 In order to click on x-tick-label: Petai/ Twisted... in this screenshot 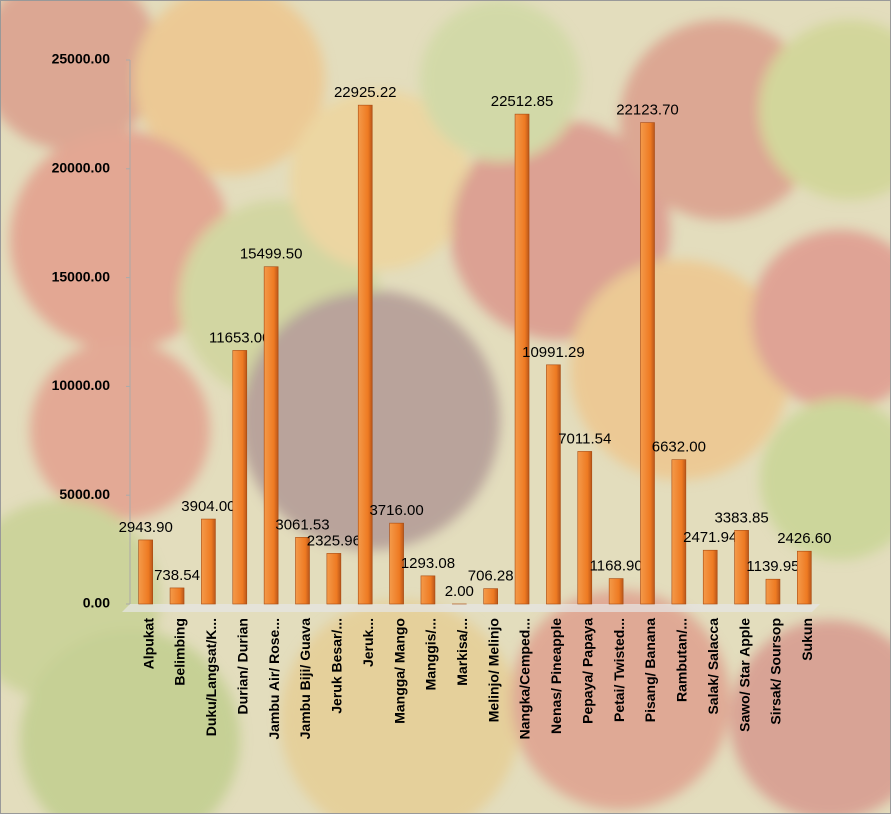, I will do `click(619, 670)`.